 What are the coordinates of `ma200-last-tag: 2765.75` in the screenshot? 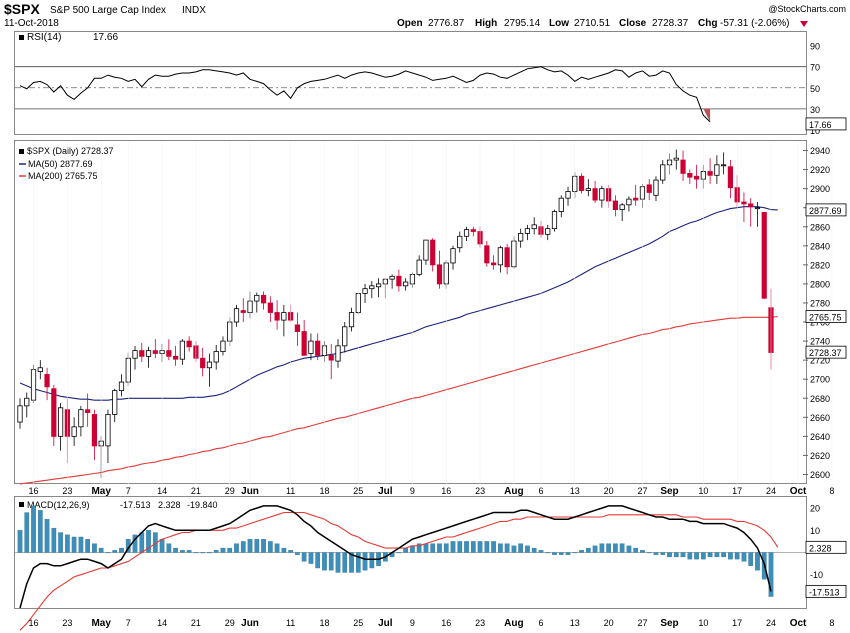 It's located at (825, 318).